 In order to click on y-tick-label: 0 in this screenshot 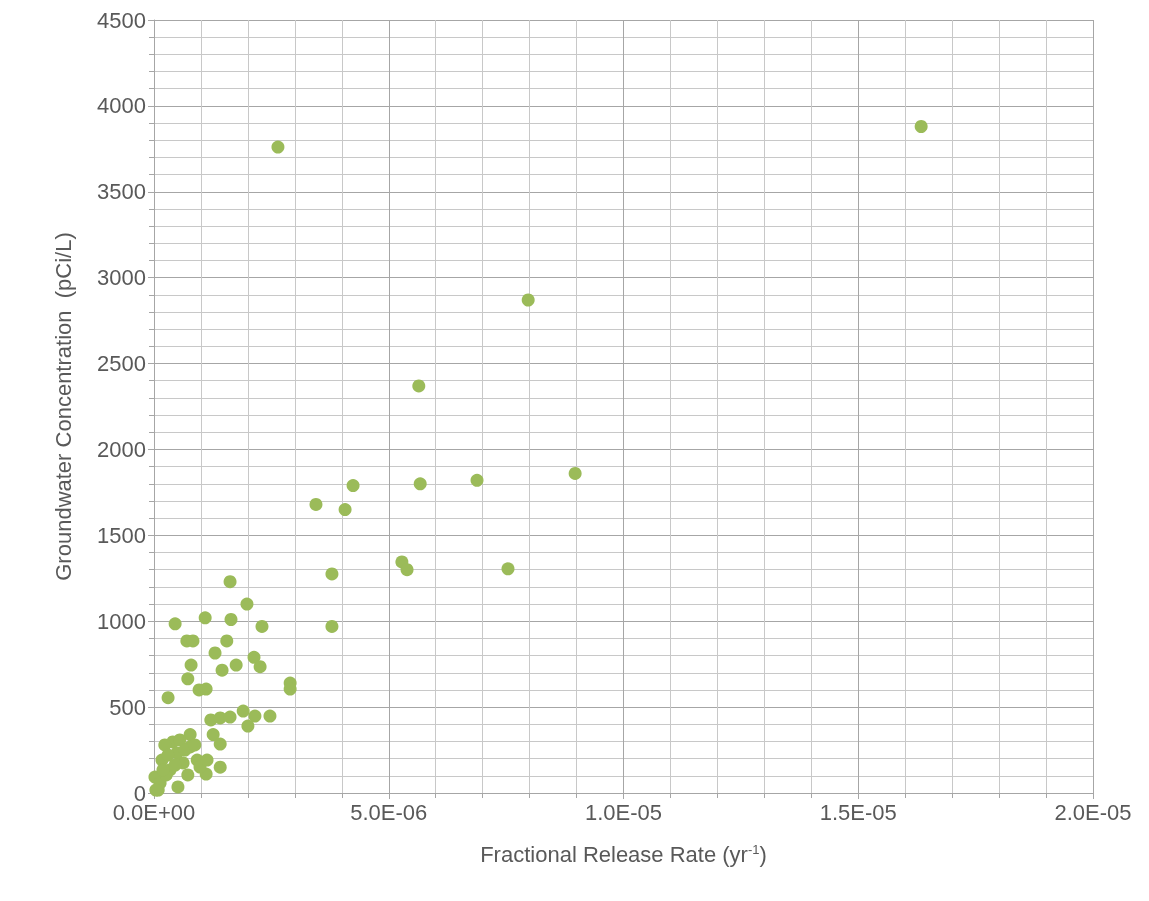, I will do `click(139, 793)`.